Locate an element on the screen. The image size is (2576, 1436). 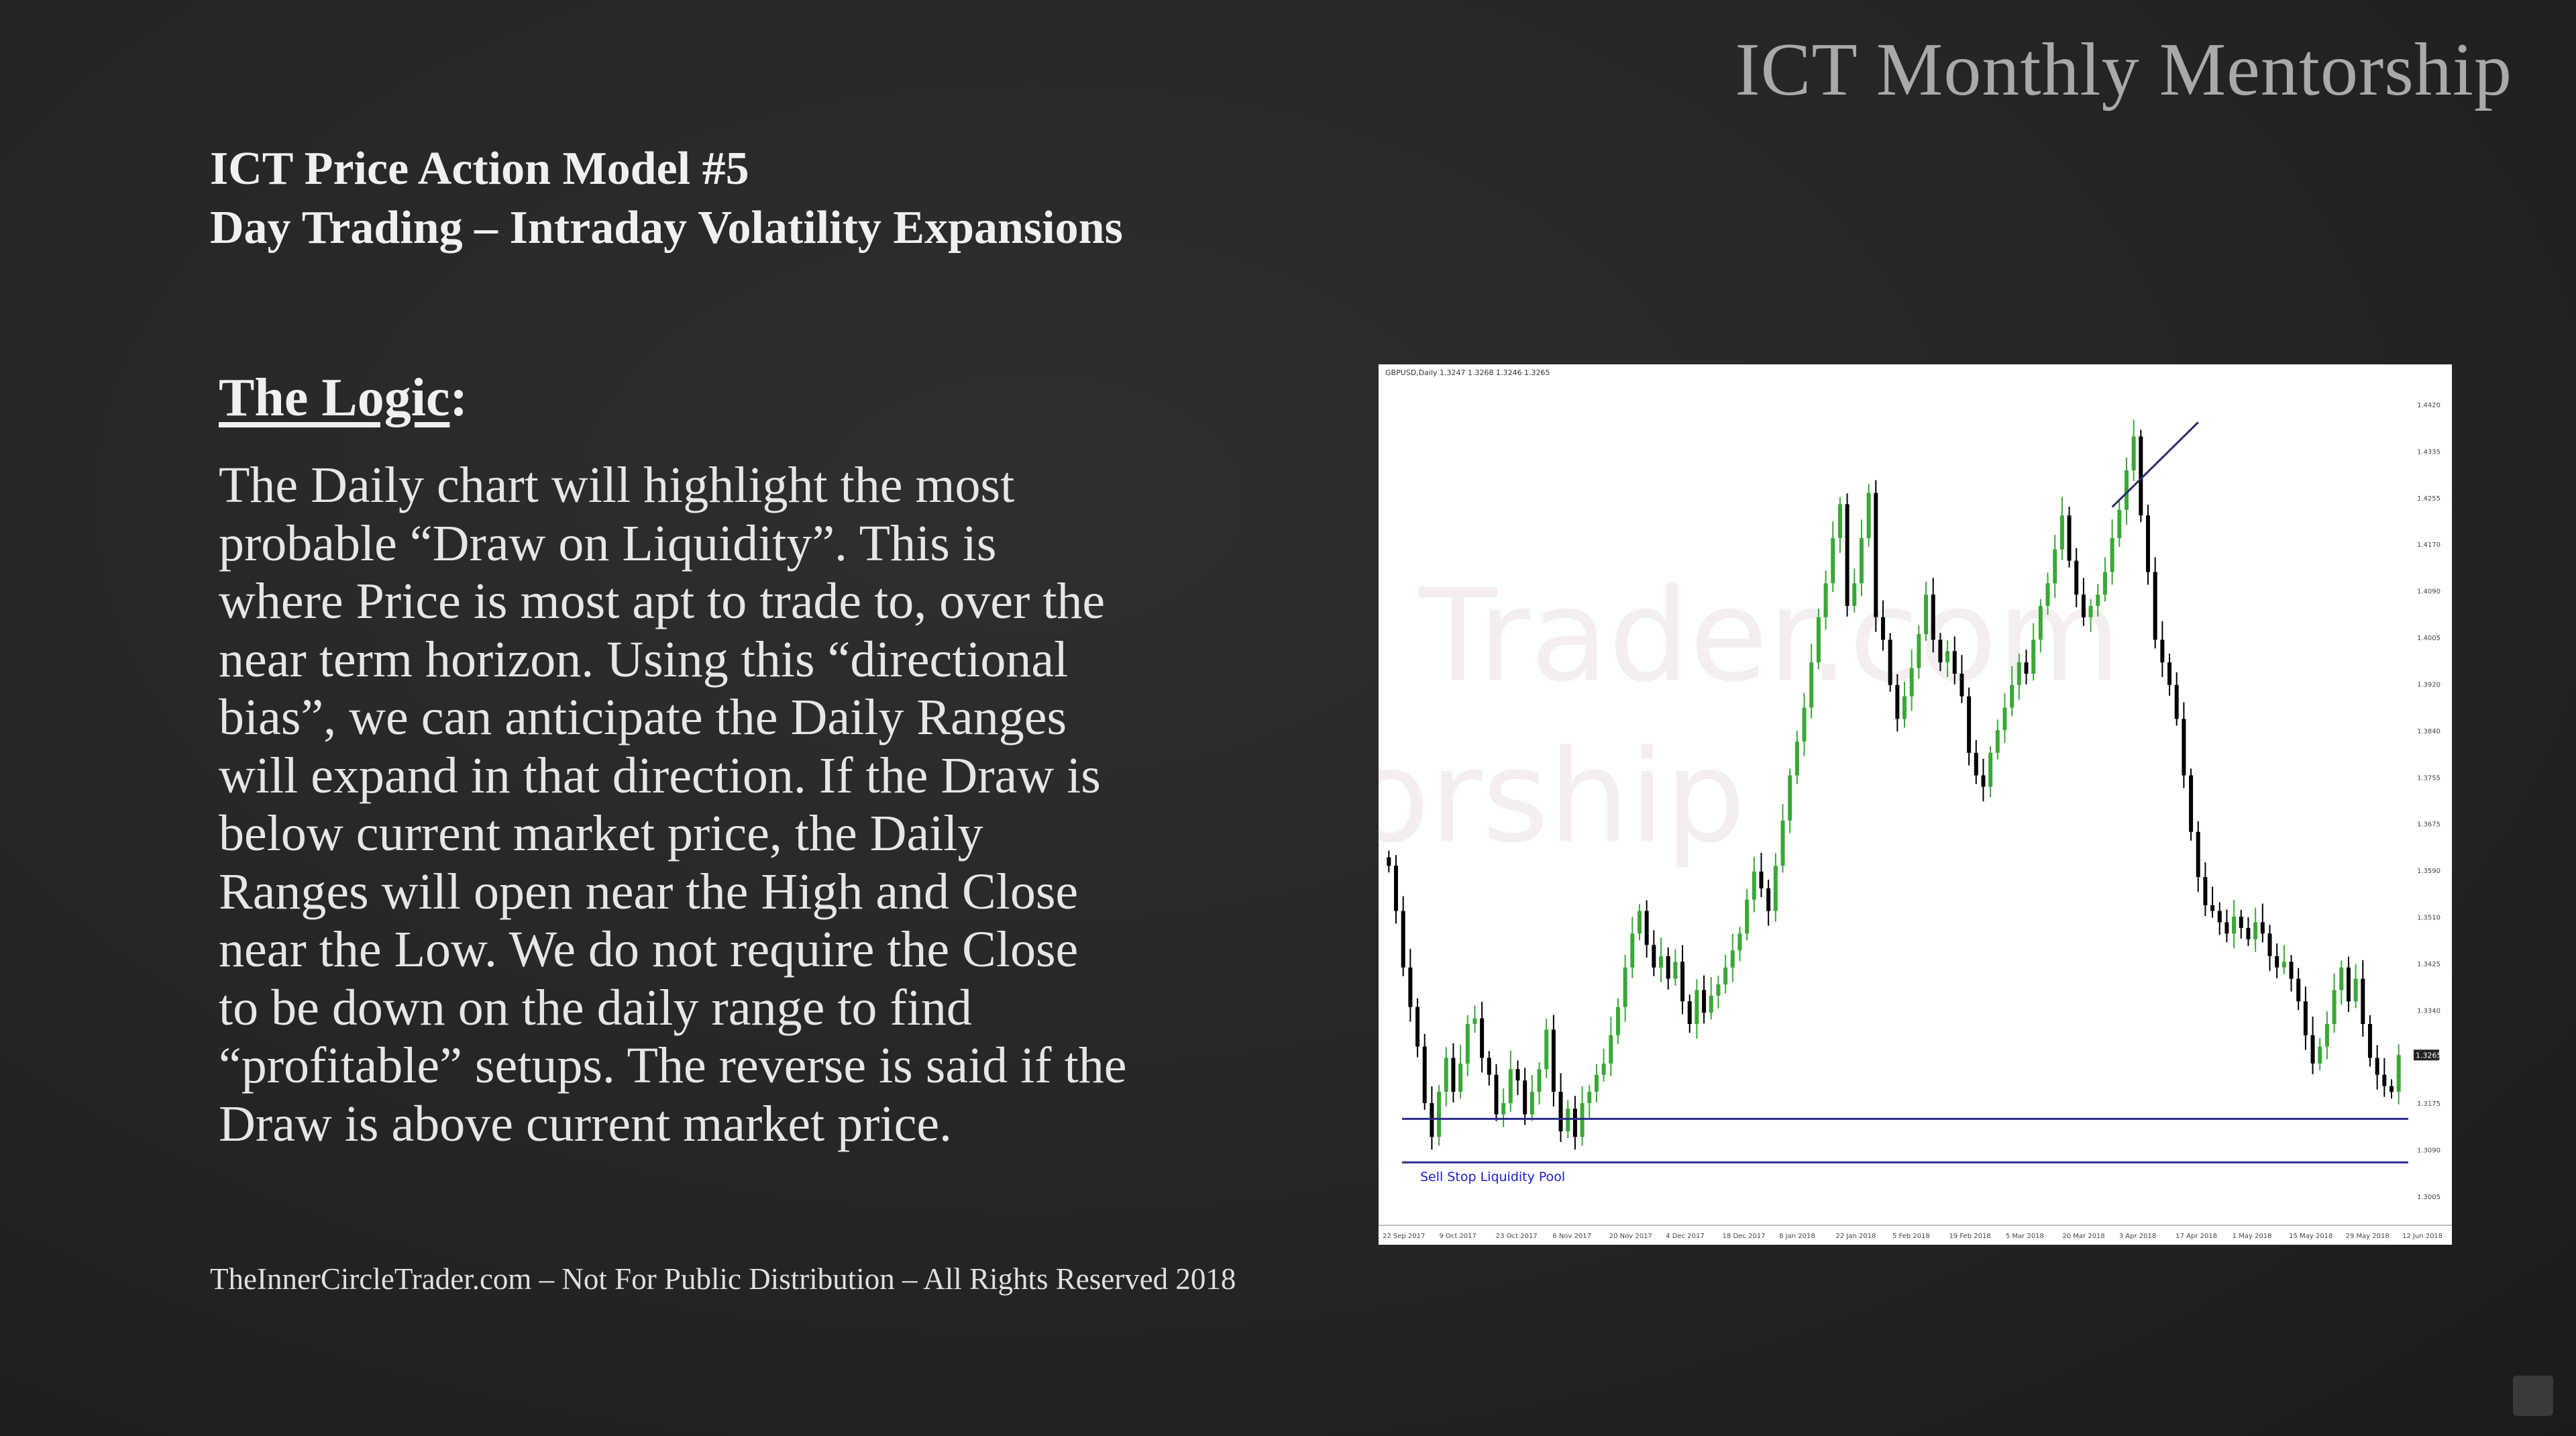
price-tick-label: 1.3510 is located at coordinates (2428, 918).